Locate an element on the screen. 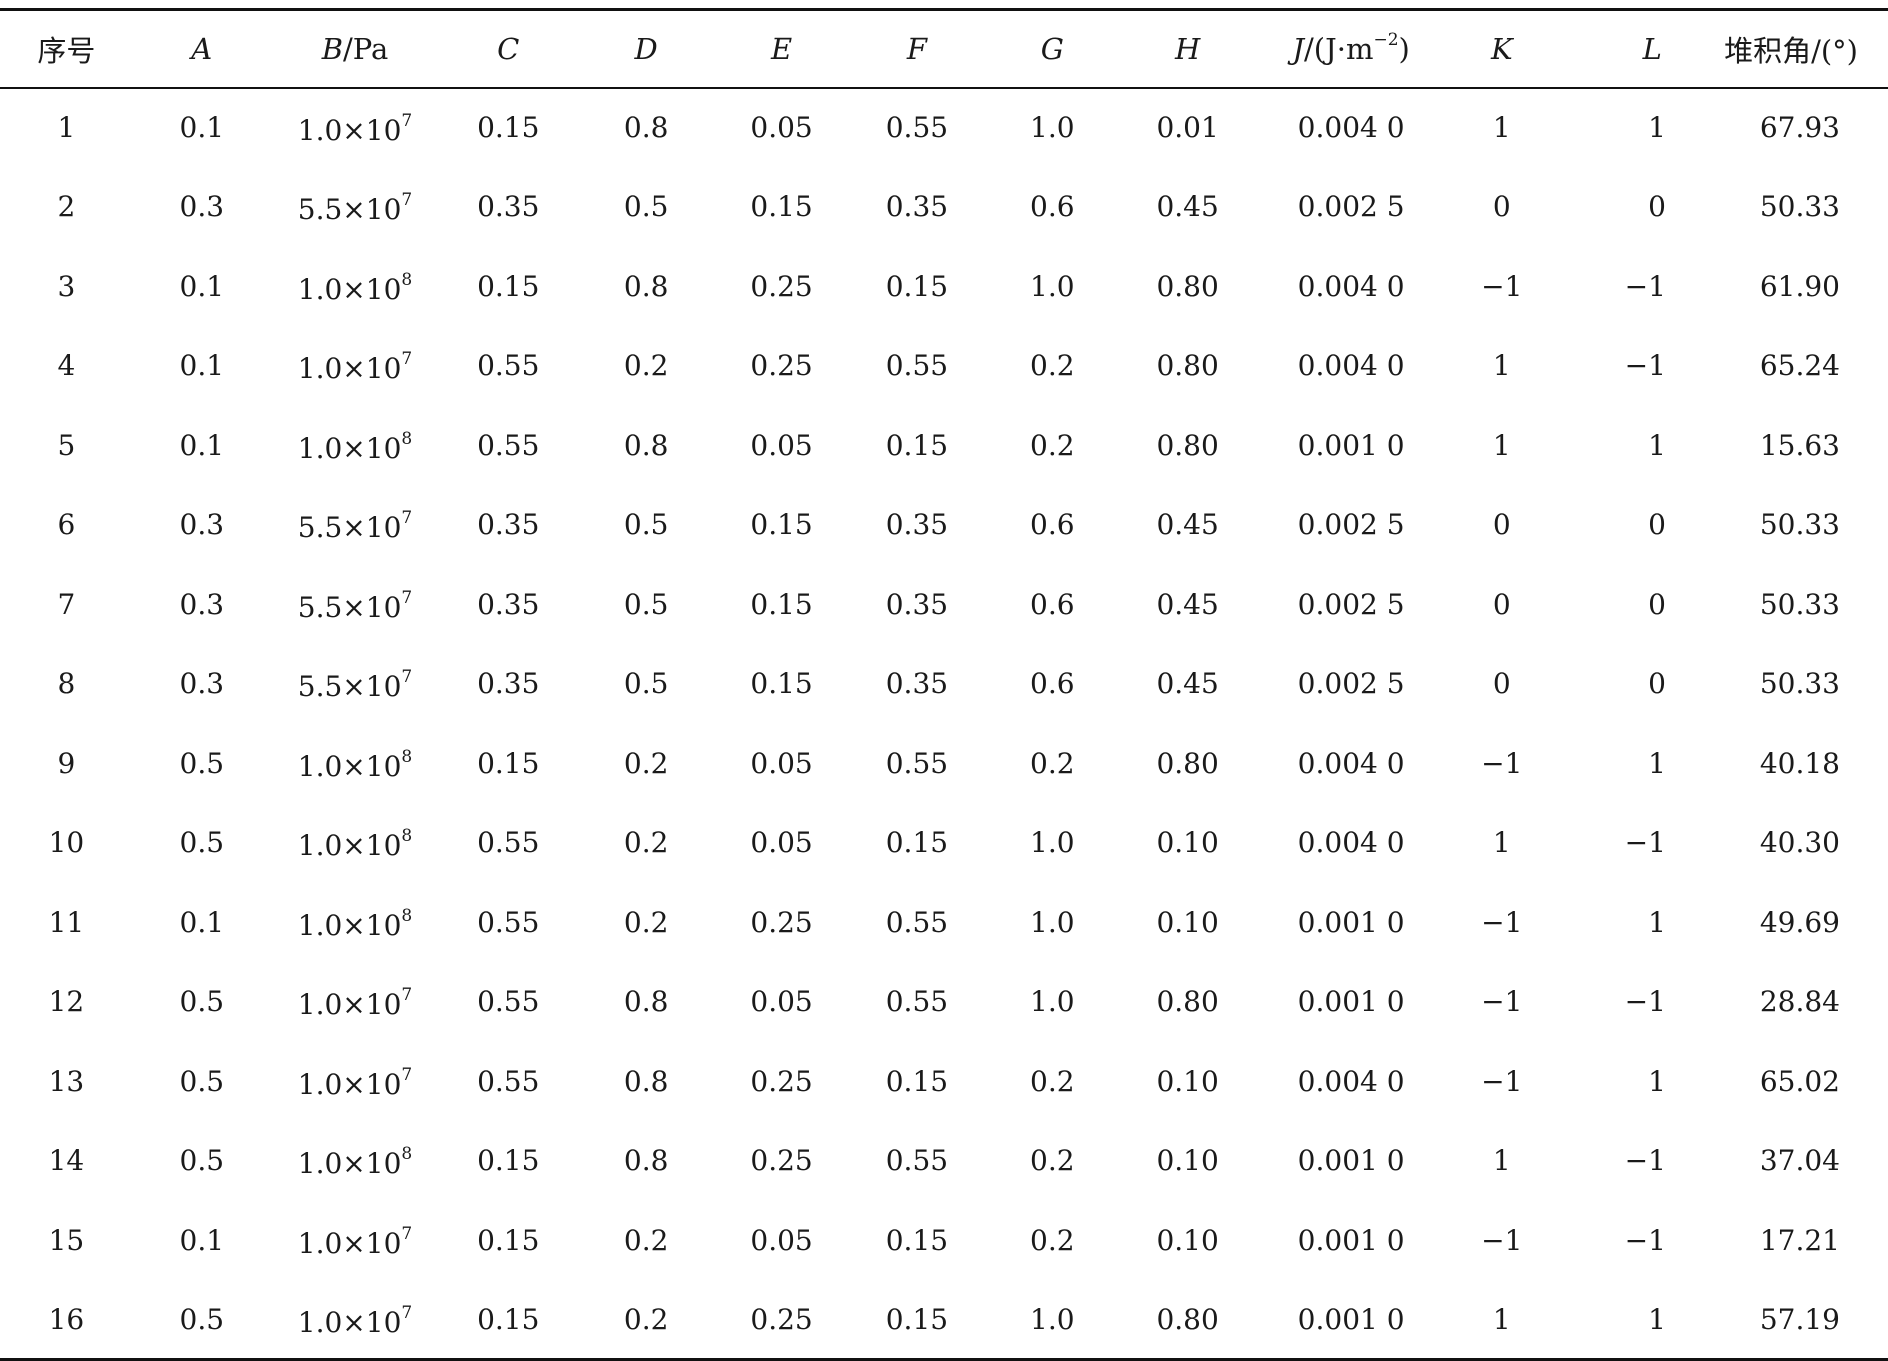  cell-angle: 61.90 is located at coordinates (1799, 286).